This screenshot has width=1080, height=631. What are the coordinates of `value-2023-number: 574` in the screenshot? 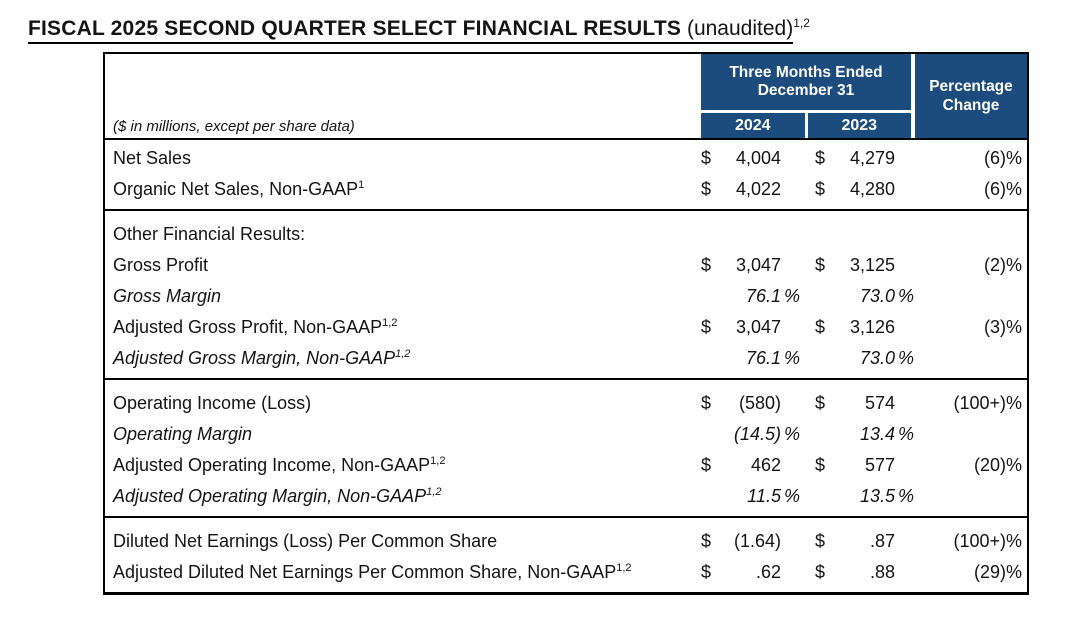 It's located at (879, 403).